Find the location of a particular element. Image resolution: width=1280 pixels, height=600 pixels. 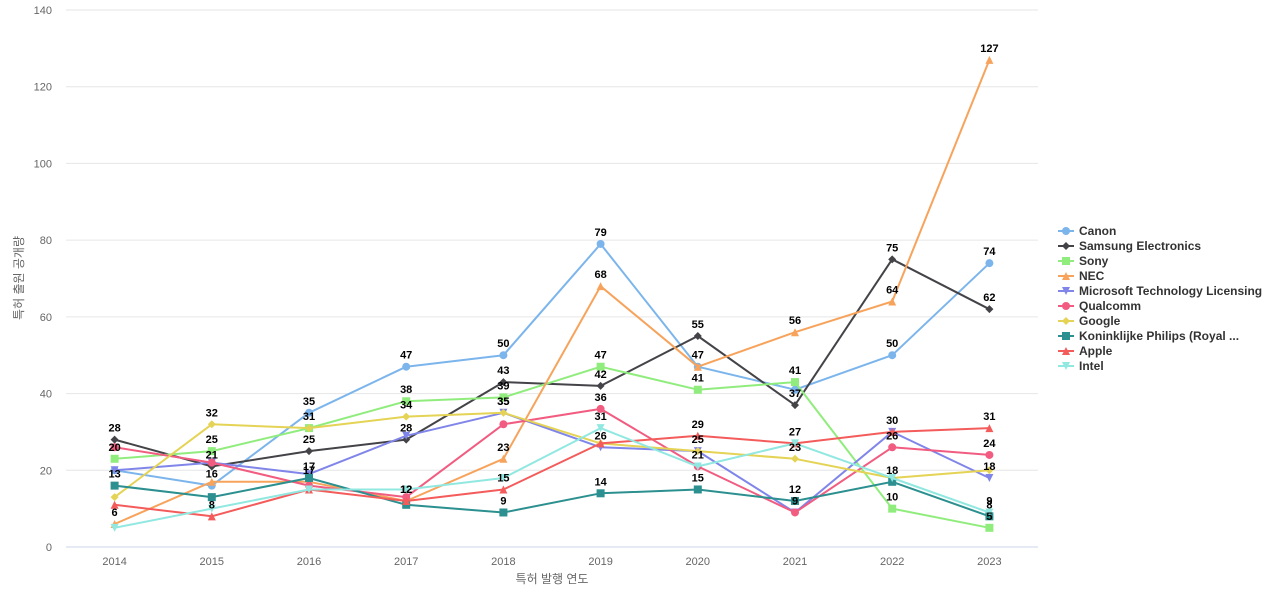

y-axis-title: 특허 출원 공개량 is located at coordinates (19, 278).